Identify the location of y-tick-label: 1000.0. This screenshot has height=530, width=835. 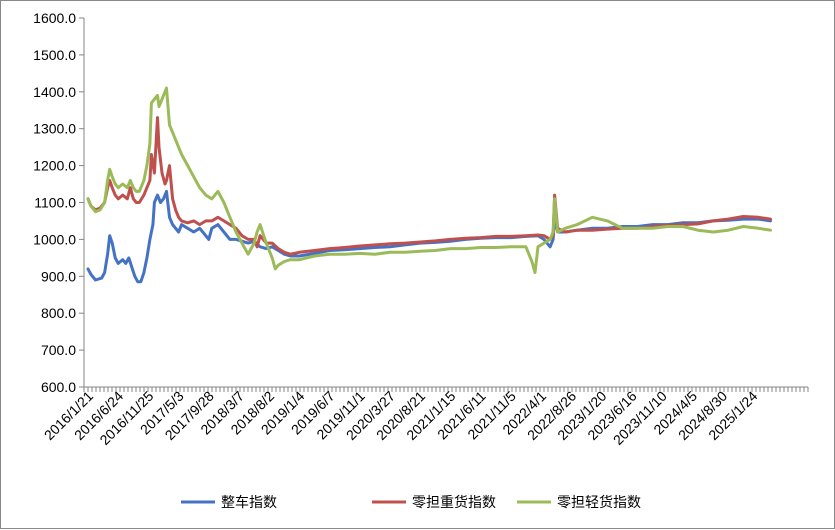
(54, 239).